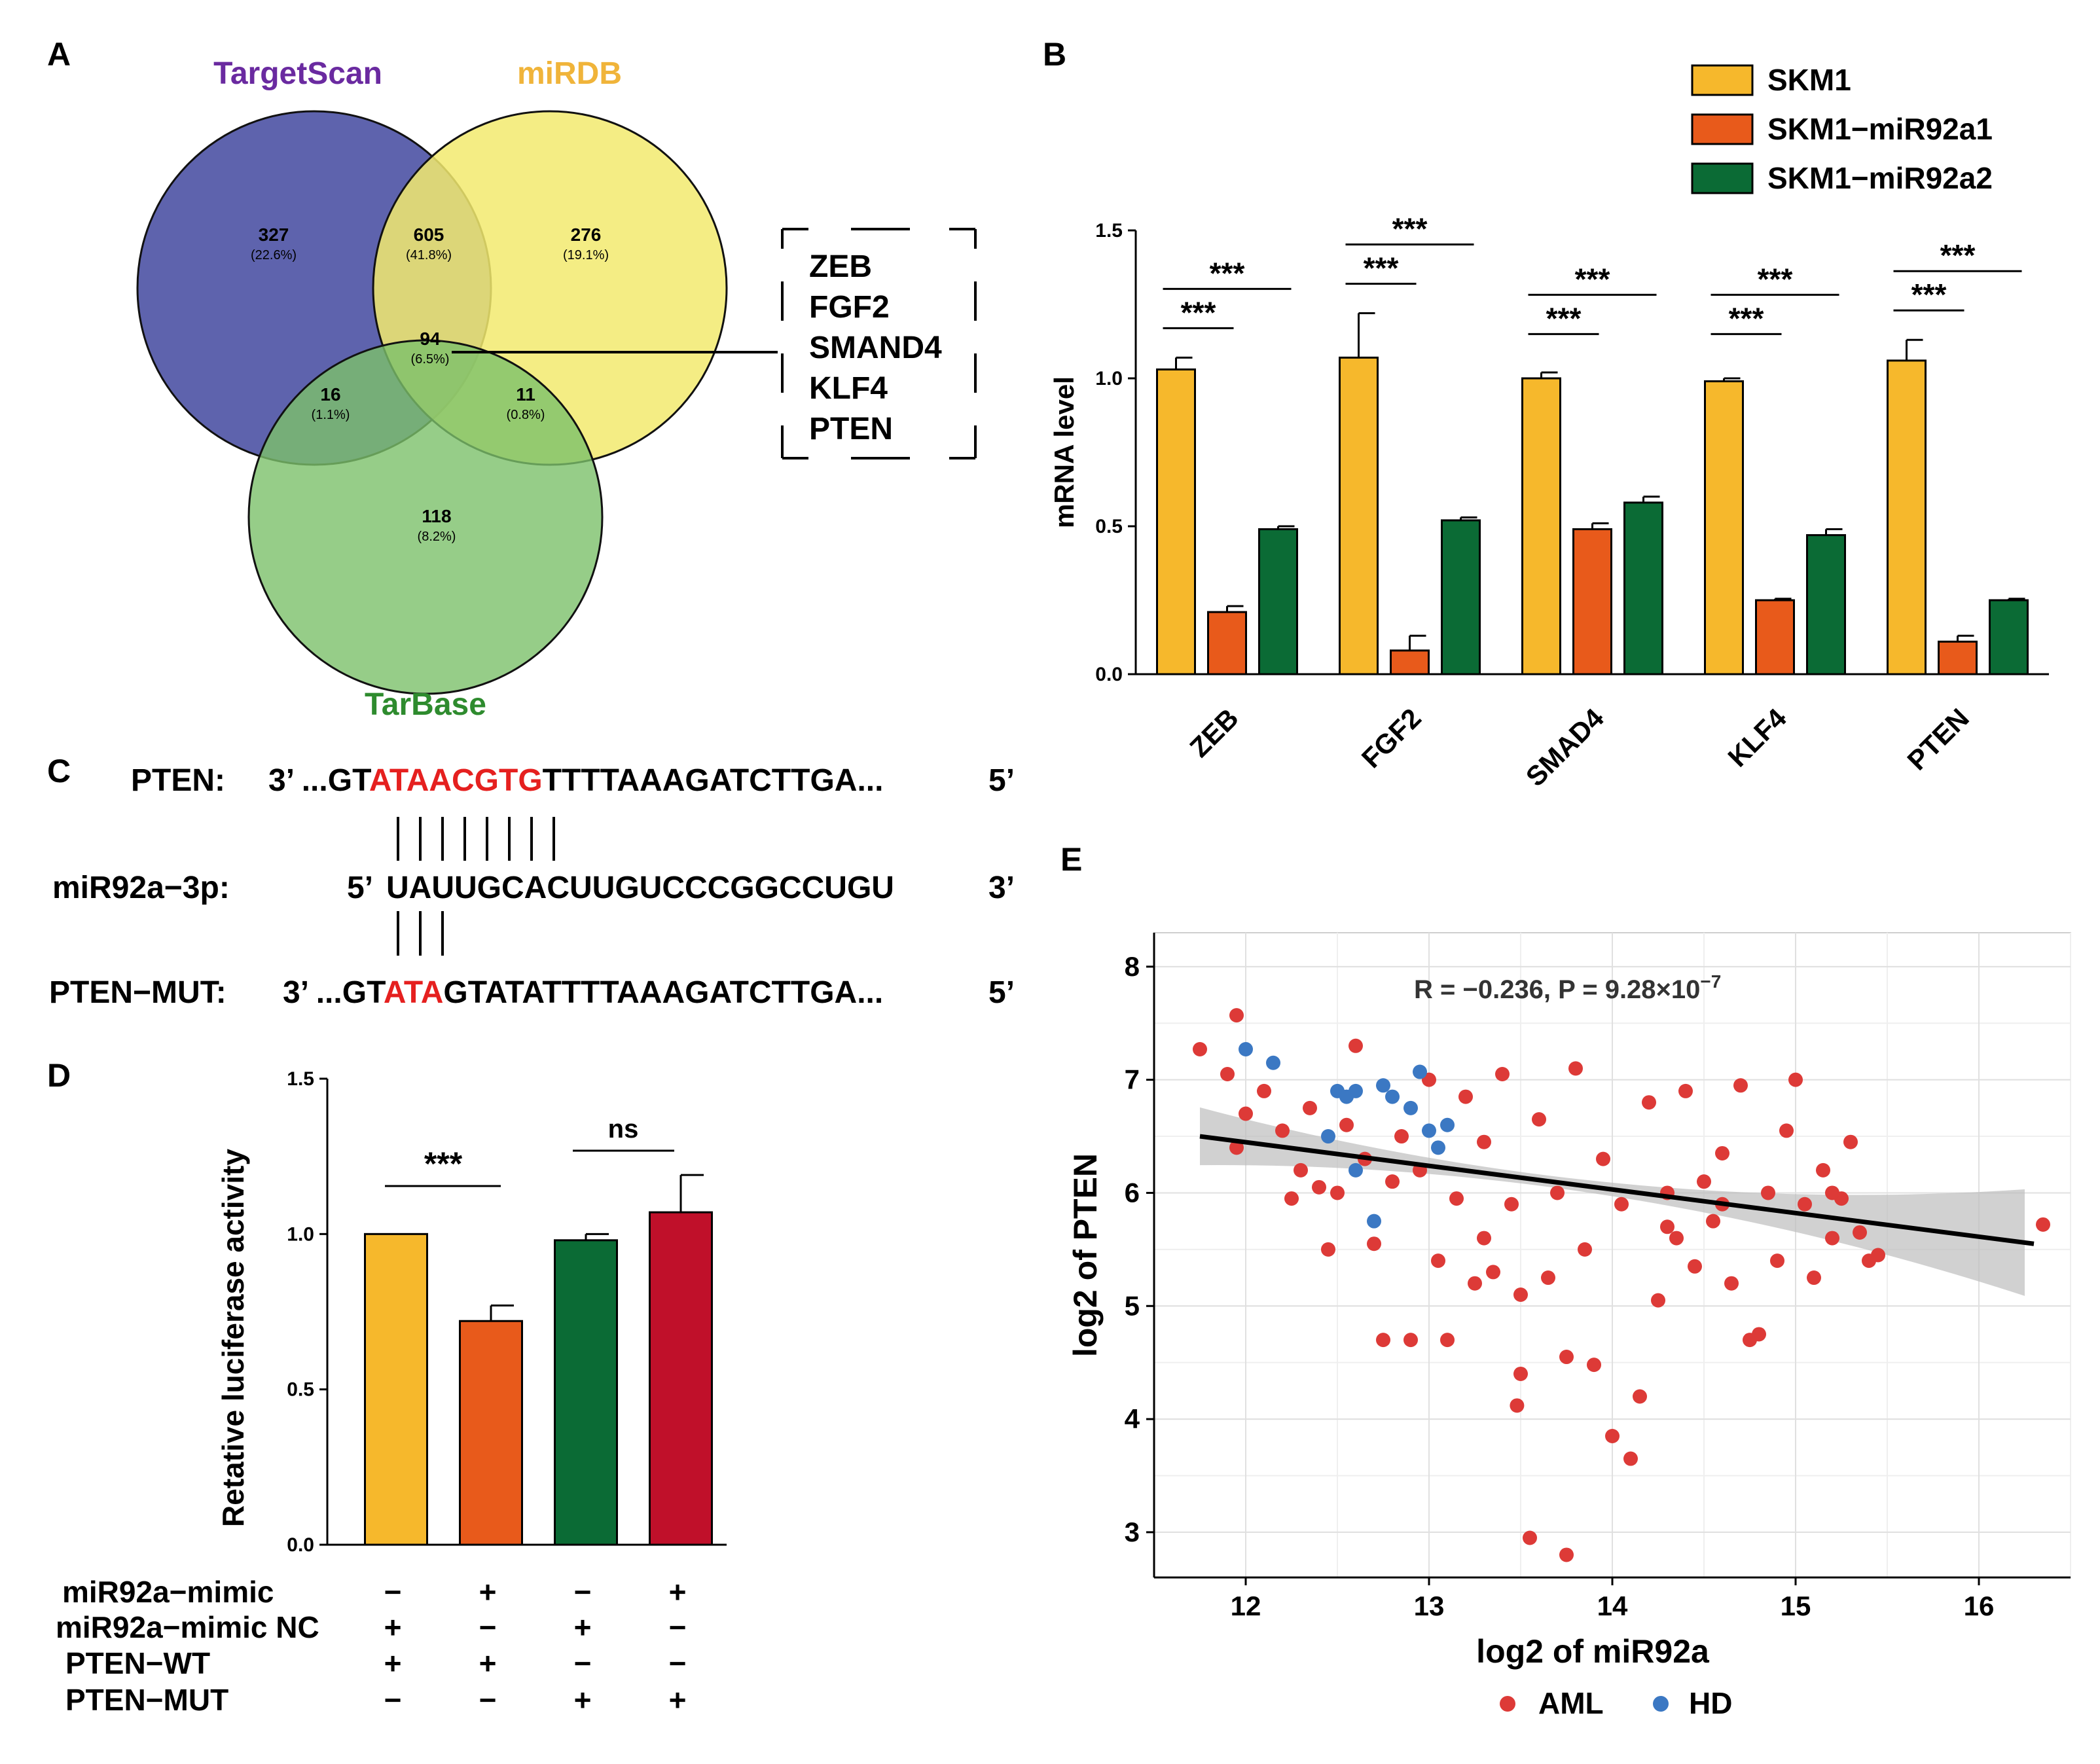  What do you see at coordinates (1565, 747) in the screenshot?
I see `x-tick-label: SMAD4` at bounding box center [1565, 747].